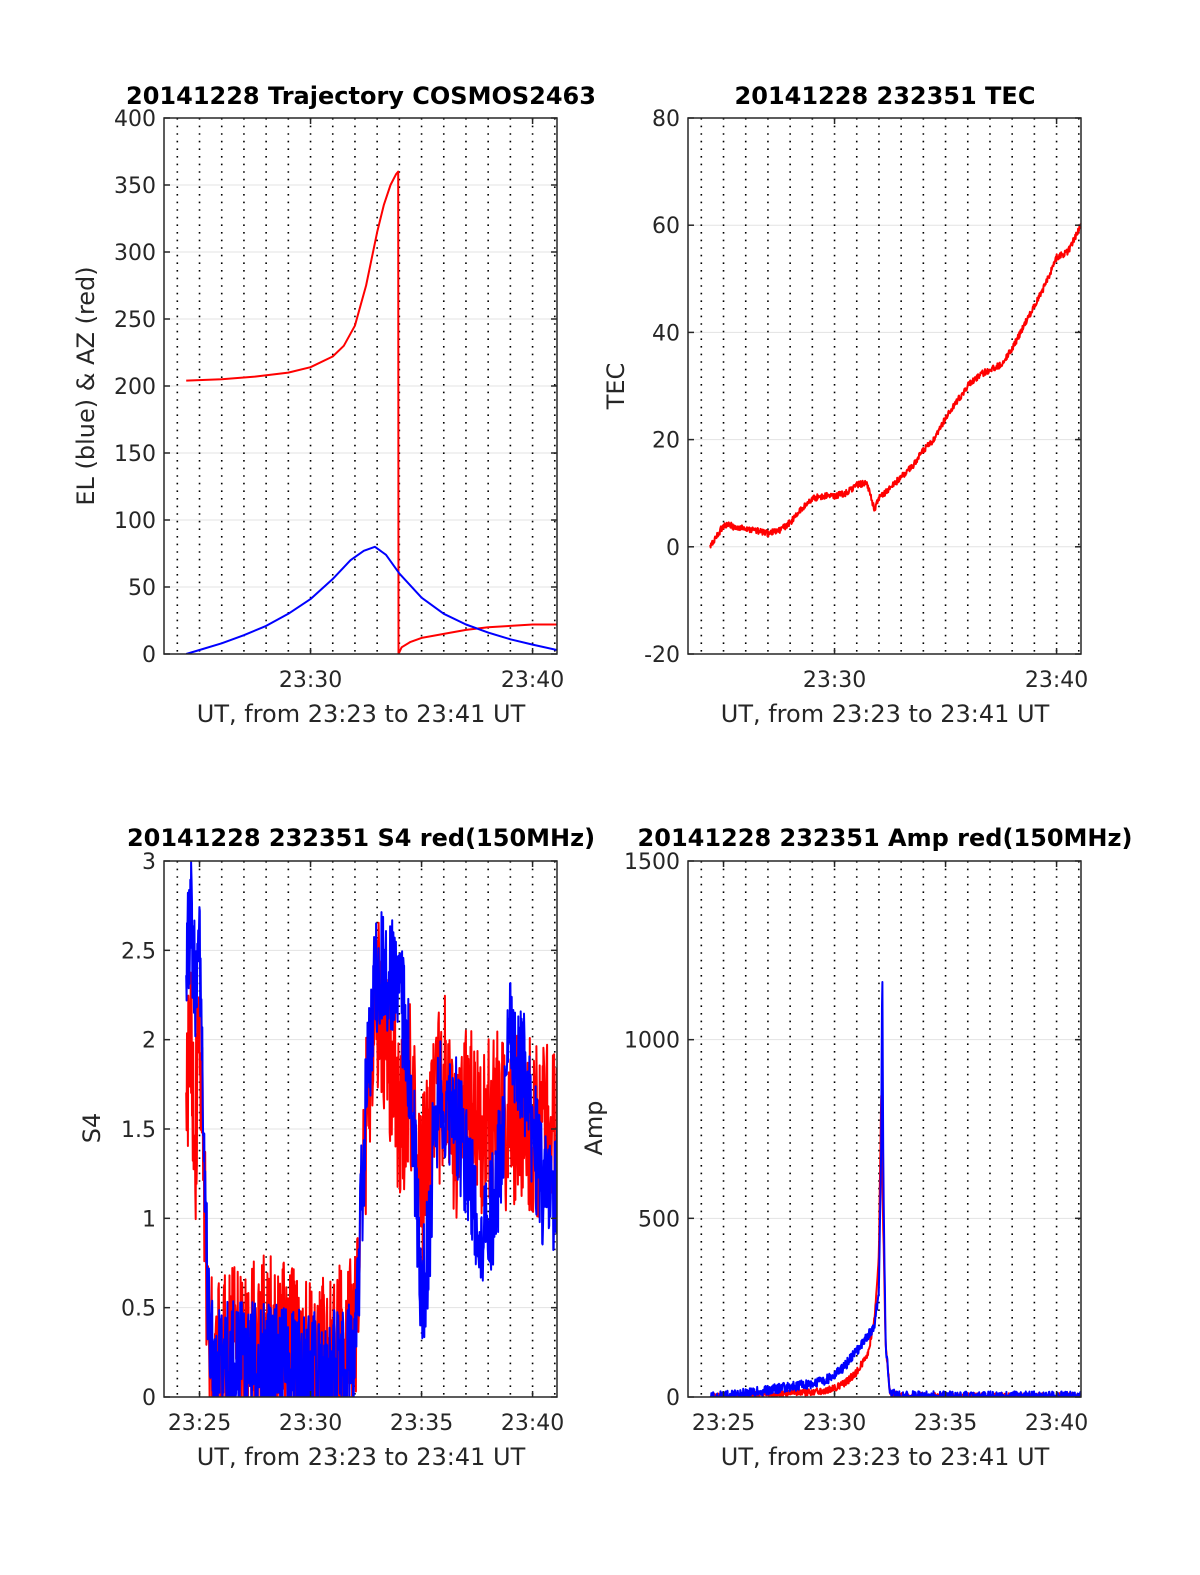 Image resolution: width=1200 pixels, height=1575 pixels. I want to click on s4-x-label: UT, from 23:23 to 23:41 UT, so click(361, 1457).